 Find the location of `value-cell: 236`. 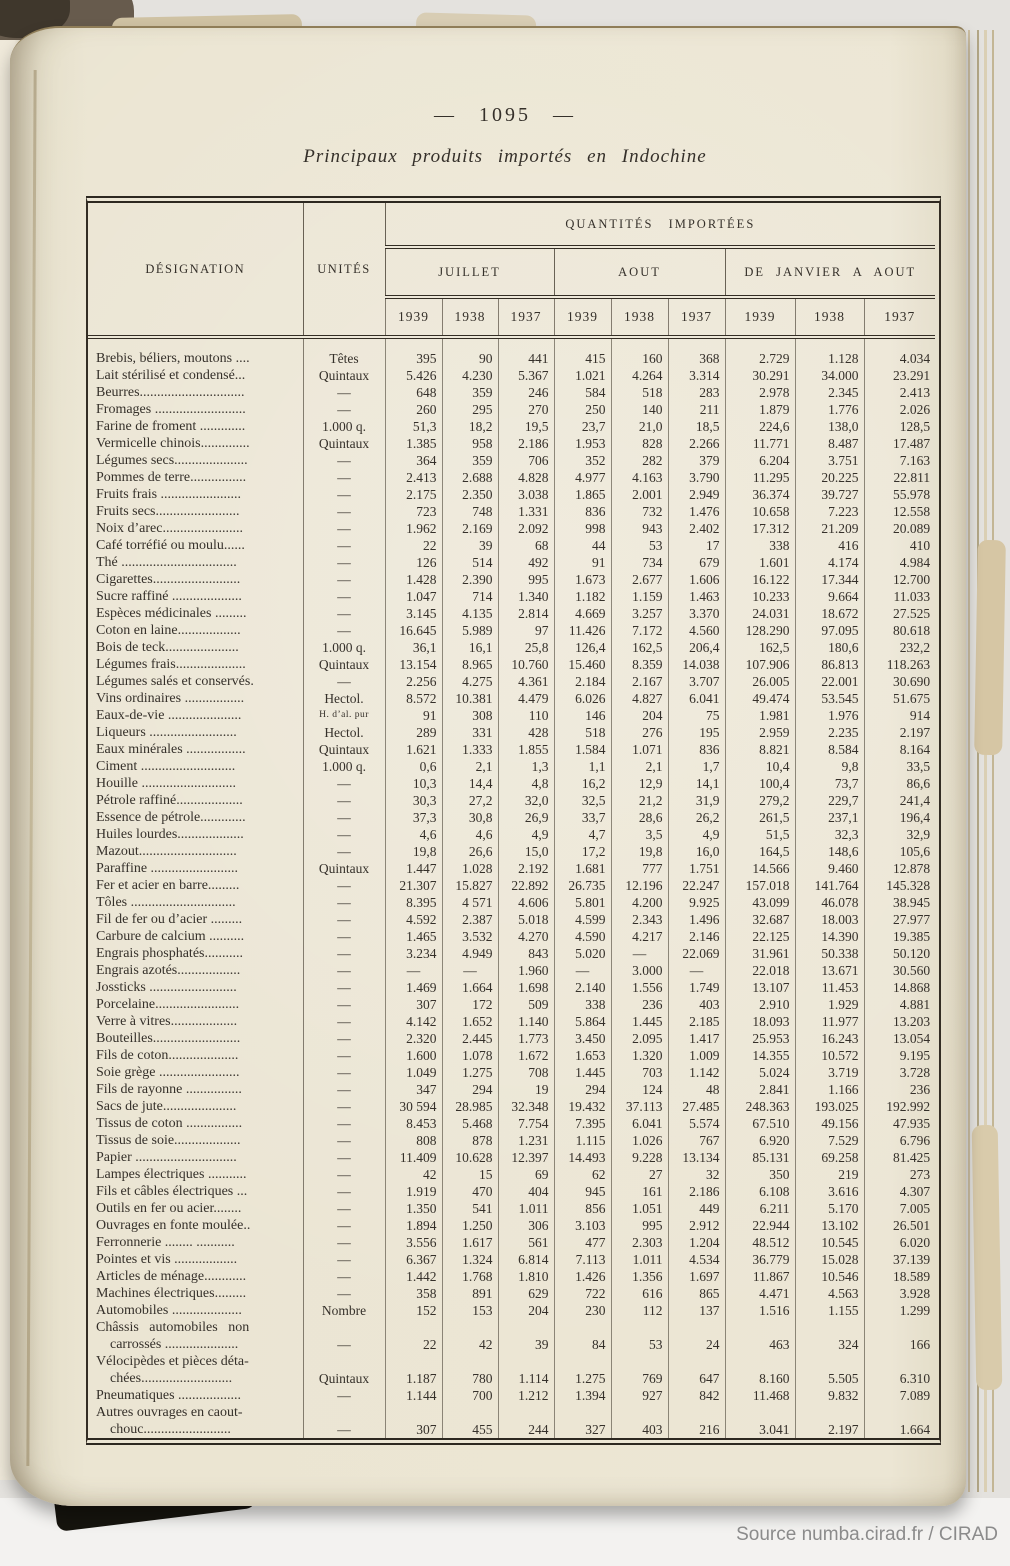

value-cell: 236 is located at coordinates (899, 1089).